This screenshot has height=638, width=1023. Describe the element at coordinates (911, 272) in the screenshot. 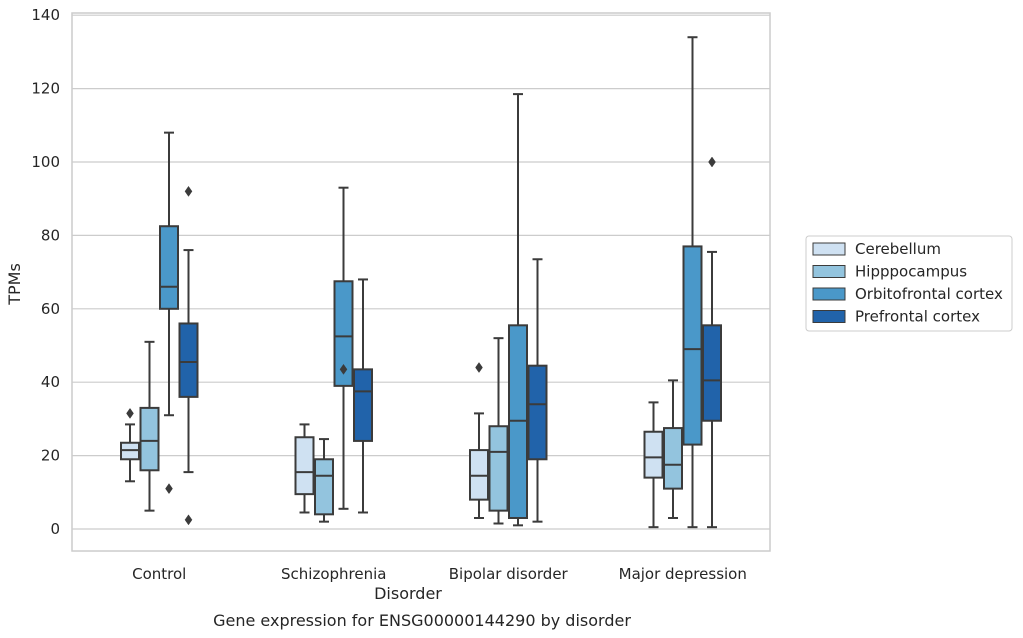

I see `legend-label: Hipppocampus` at that location.